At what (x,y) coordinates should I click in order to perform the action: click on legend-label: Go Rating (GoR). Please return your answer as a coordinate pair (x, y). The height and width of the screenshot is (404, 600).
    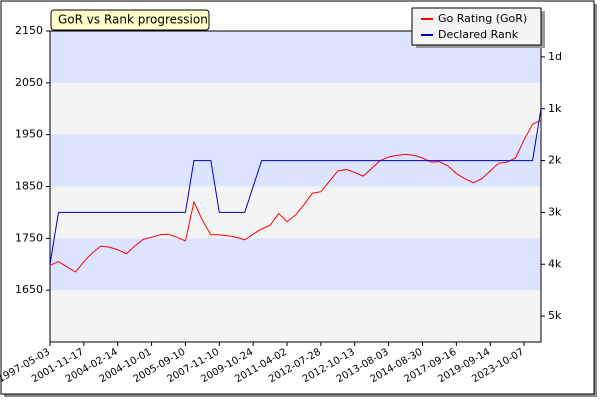
    Looking at the image, I should click on (482, 18).